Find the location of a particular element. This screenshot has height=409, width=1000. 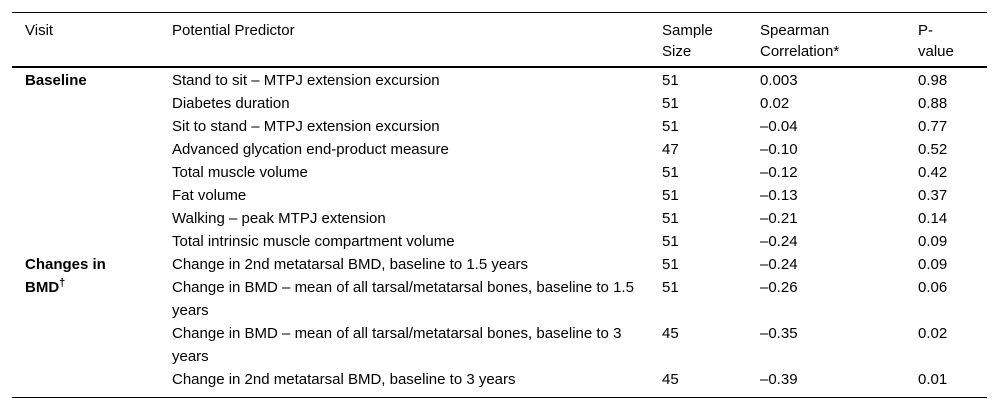

pvalue-cell: 0.14 is located at coordinates (933, 218).